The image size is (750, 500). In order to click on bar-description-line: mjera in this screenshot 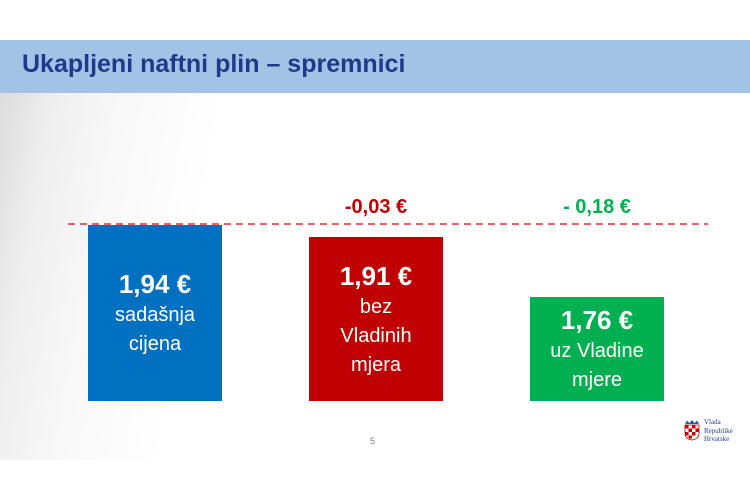, I will do `click(375, 364)`.